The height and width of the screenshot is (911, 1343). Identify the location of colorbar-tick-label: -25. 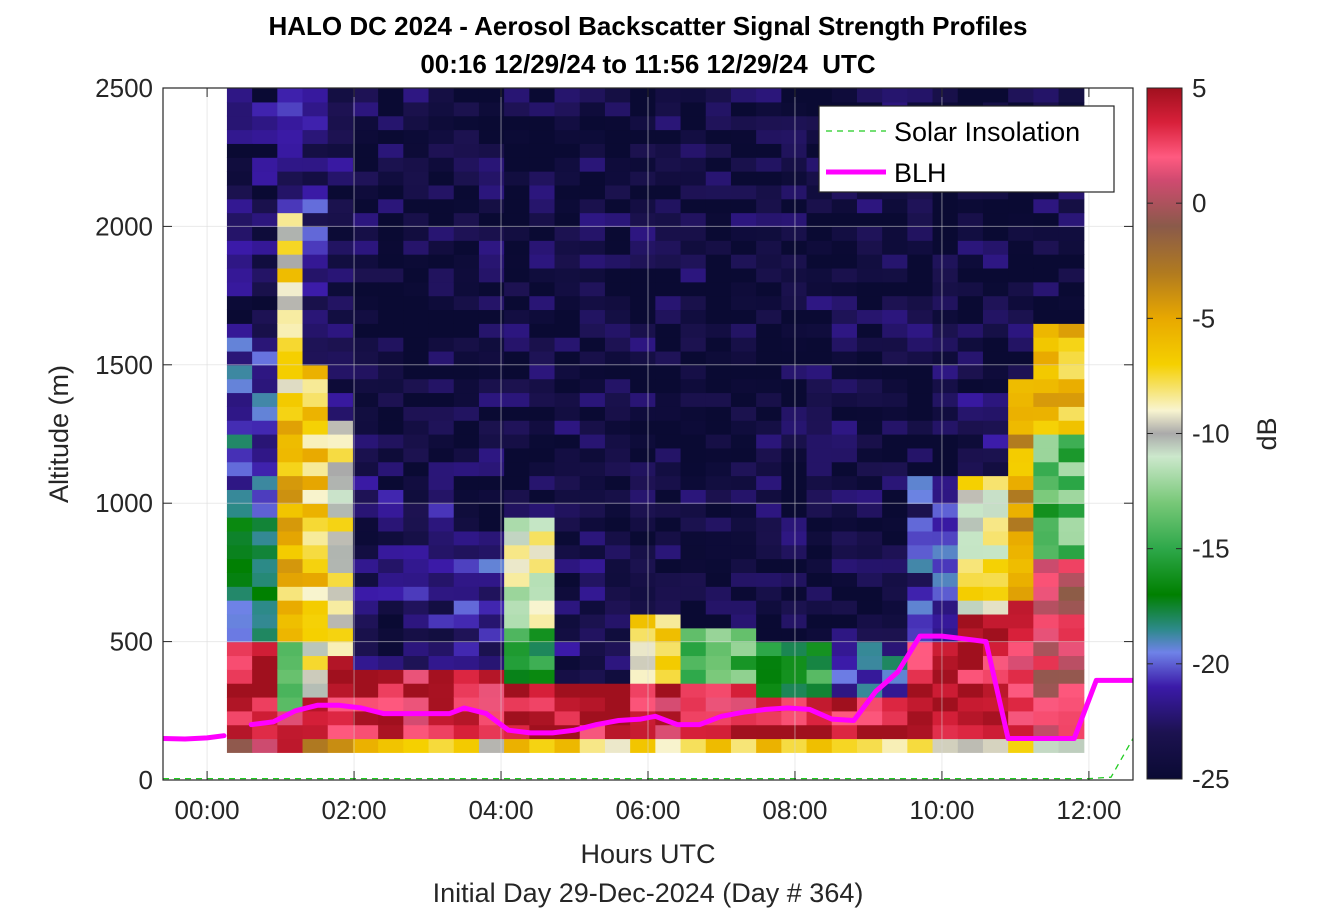
(1211, 779).